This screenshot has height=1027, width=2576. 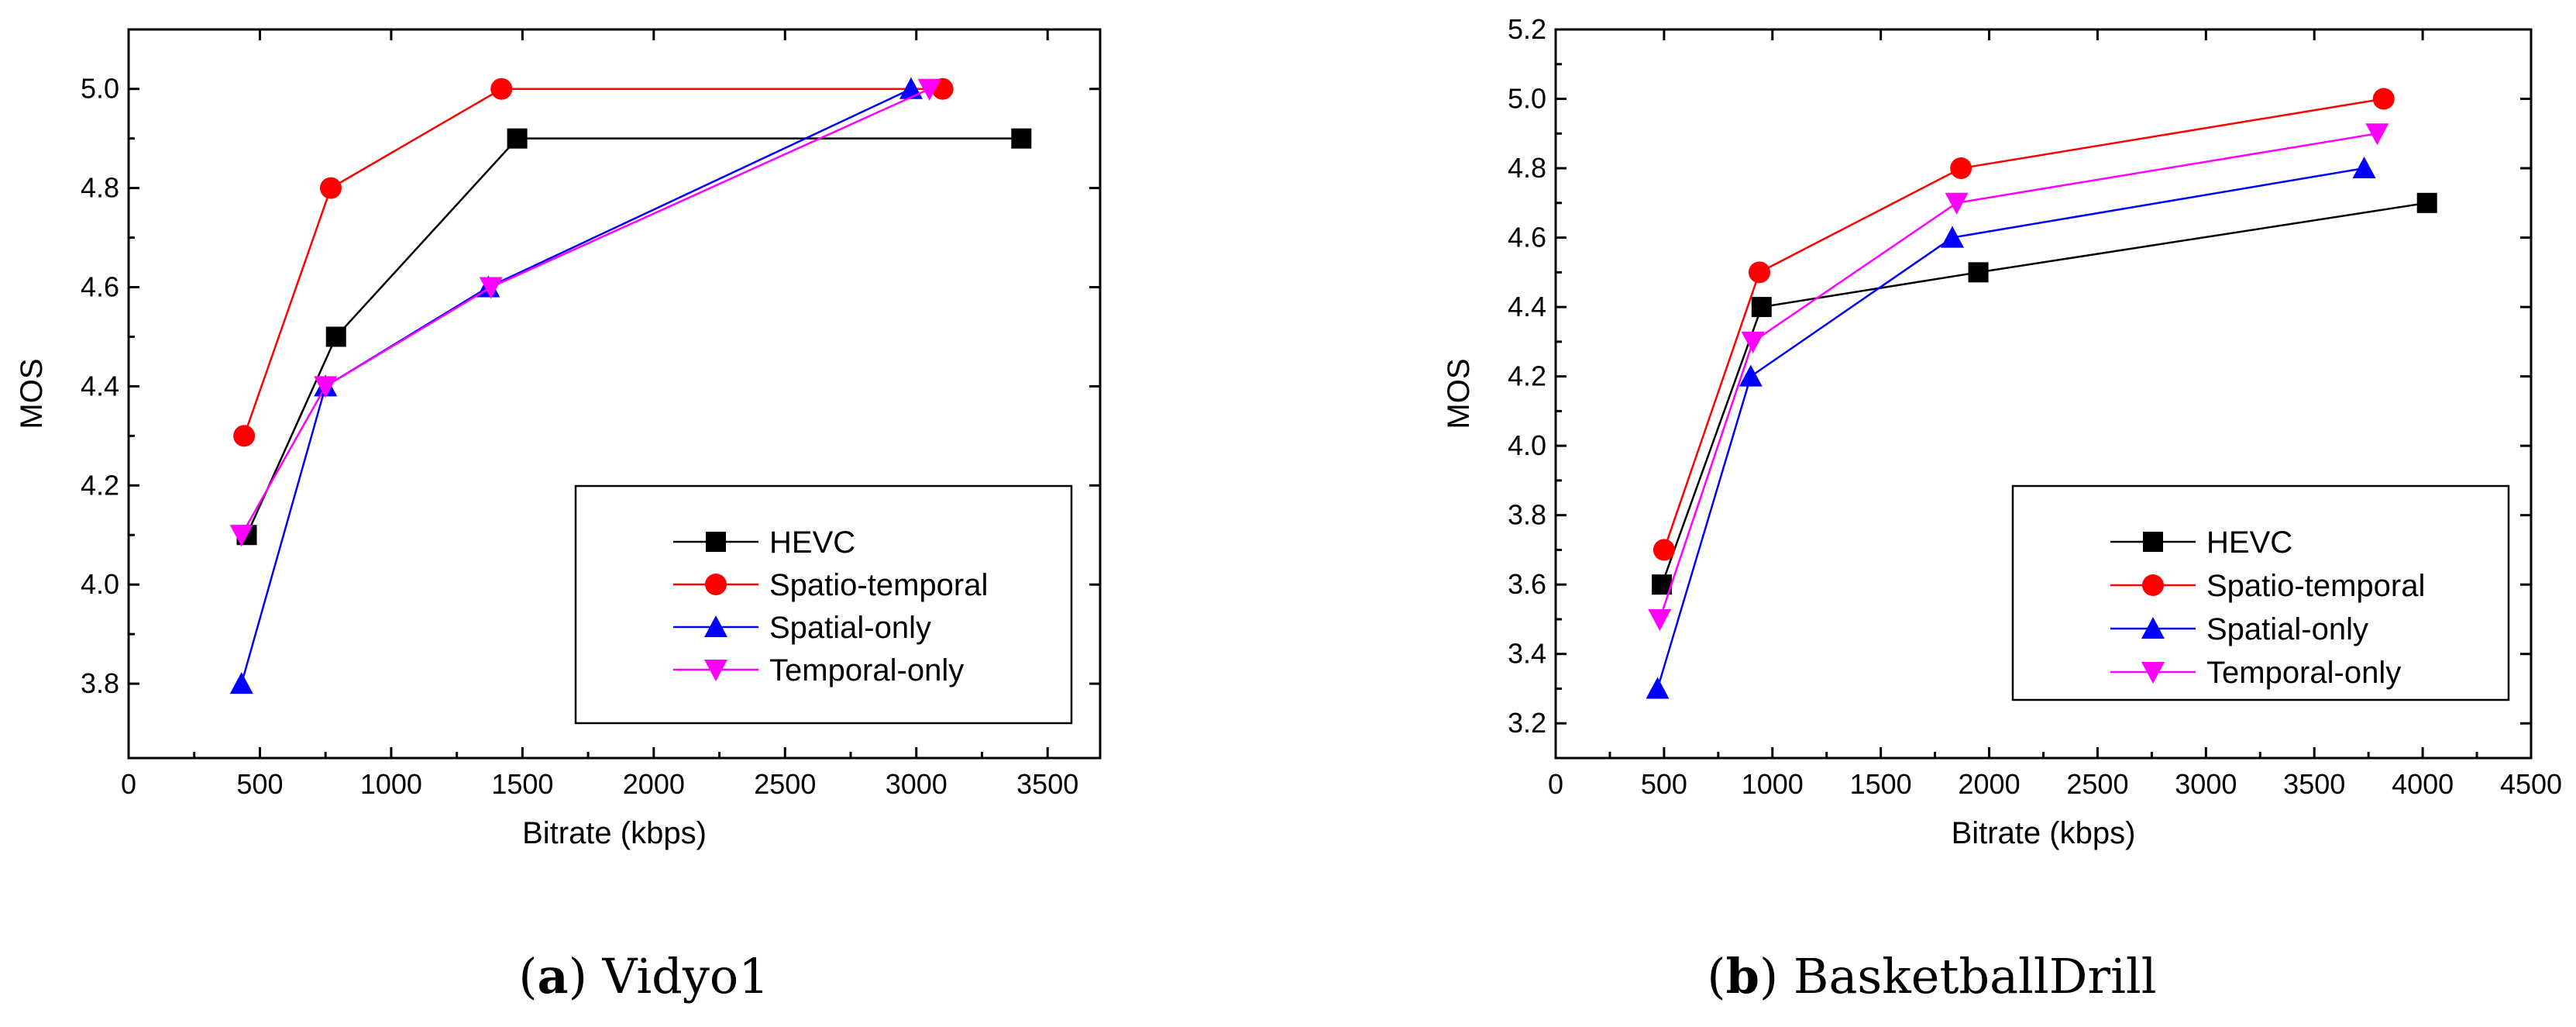 What do you see at coordinates (1742, 976) in the screenshot?
I see `caption-letter: b` at bounding box center [1742, 976].